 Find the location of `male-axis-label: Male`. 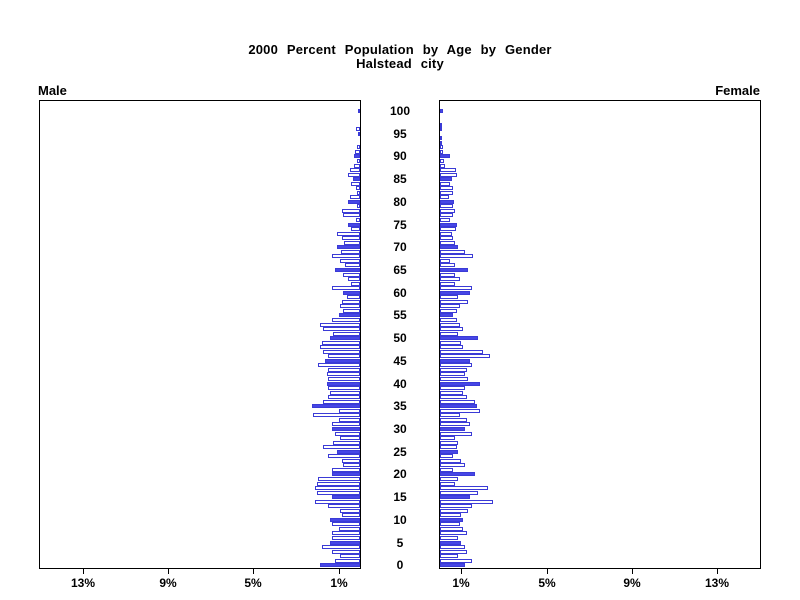

male-axis-label: Male is located at coordinates (52, 90).